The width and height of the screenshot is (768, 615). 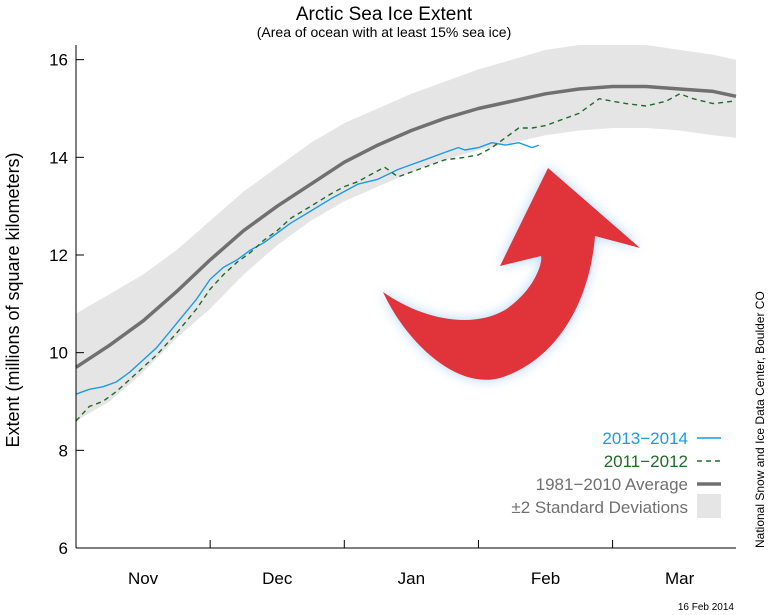 What do you see at coordinates (58, 60) in the screenshot?
I see `y-tick-label: 16` at bounding box center [58, 60].